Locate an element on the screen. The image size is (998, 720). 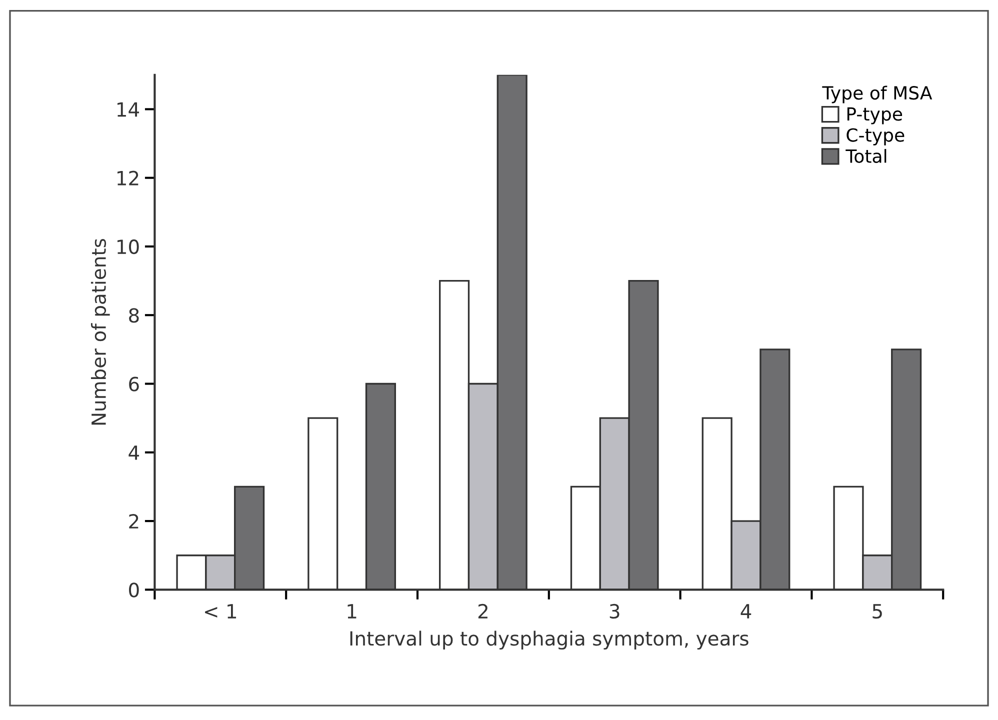
y-tick-label: 4 is located at coordinates (134, 453).